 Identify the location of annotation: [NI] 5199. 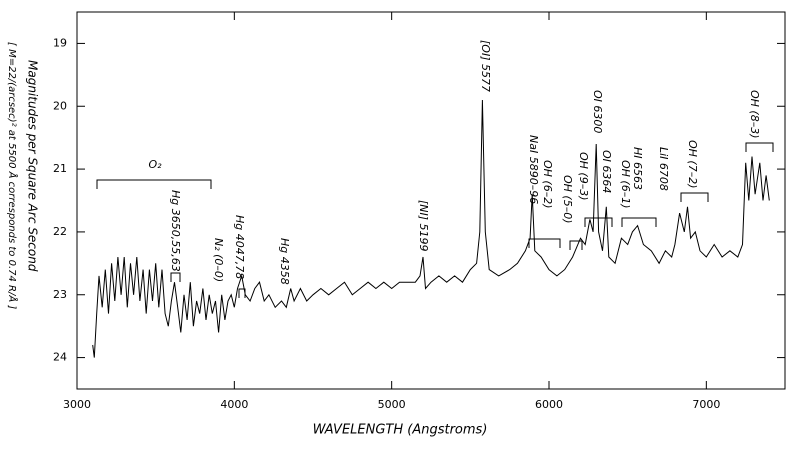
(423, 226).